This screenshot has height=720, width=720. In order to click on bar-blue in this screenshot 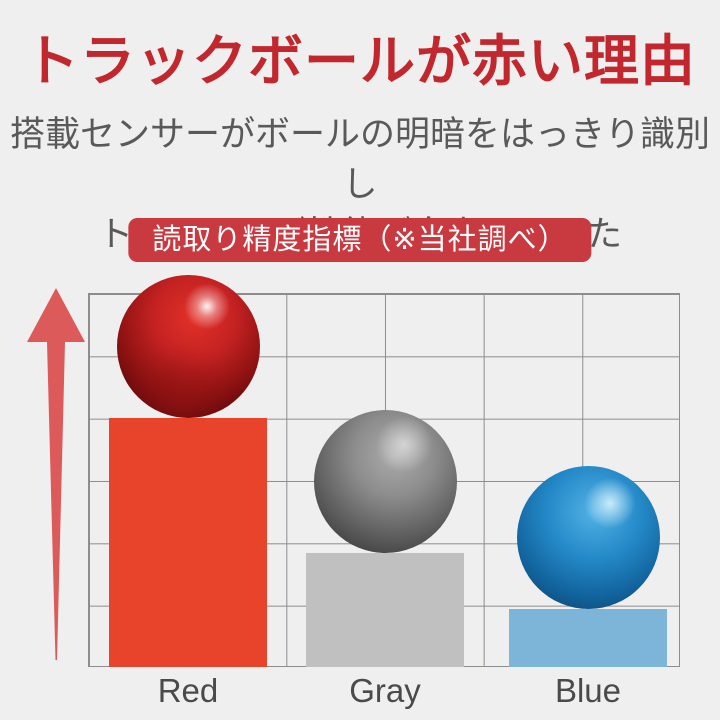, I will do `click(588, 638)`.